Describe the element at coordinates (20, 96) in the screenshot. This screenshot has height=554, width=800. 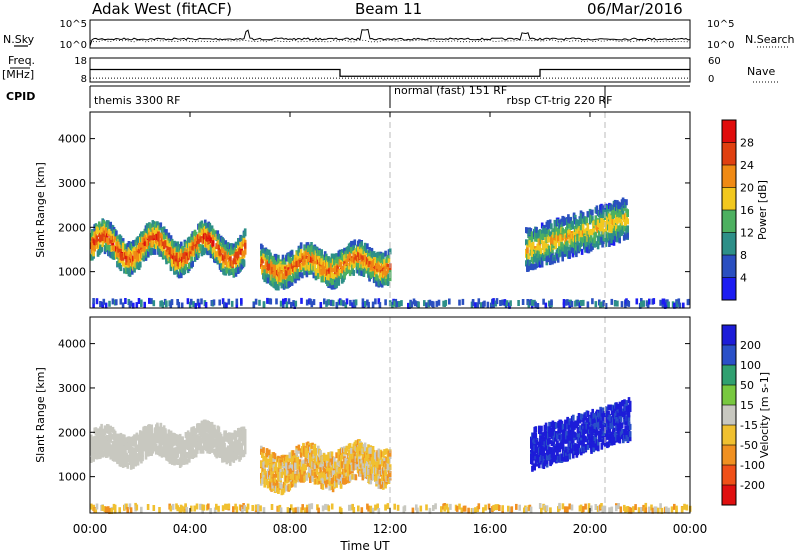
I see `cpid-label: CPID` at that location.